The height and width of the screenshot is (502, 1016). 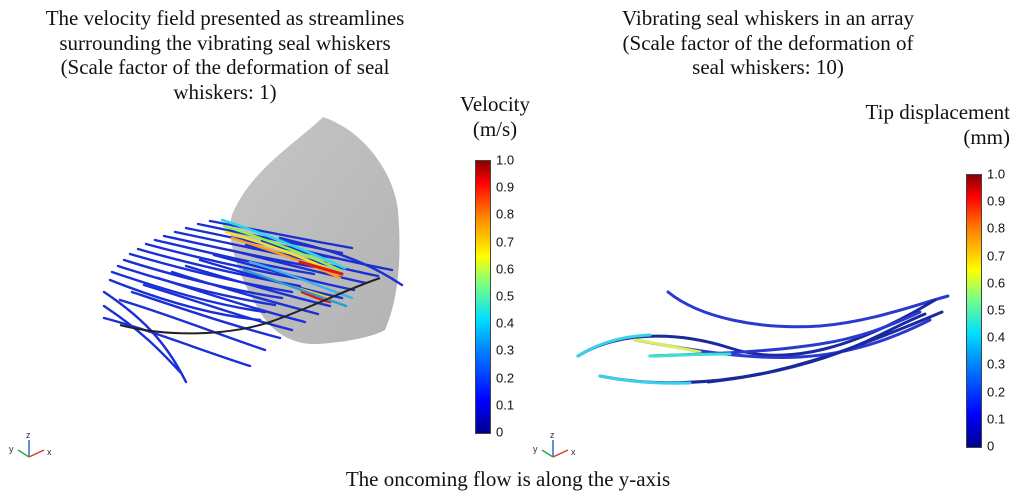 I want to click on streamline-cyan, so click(x=283, y=244).